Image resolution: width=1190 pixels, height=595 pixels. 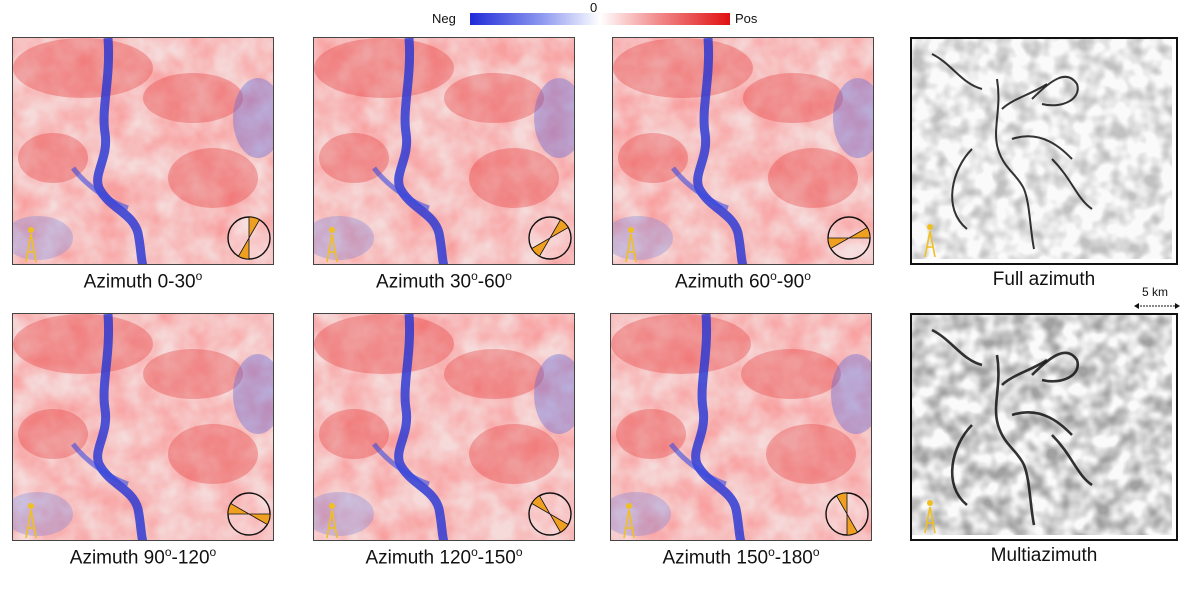 What do you see at coordinates (594, 7) in the screenshot?
I see `colorbar-zero-label: 0` at bounding box center [594, 7].